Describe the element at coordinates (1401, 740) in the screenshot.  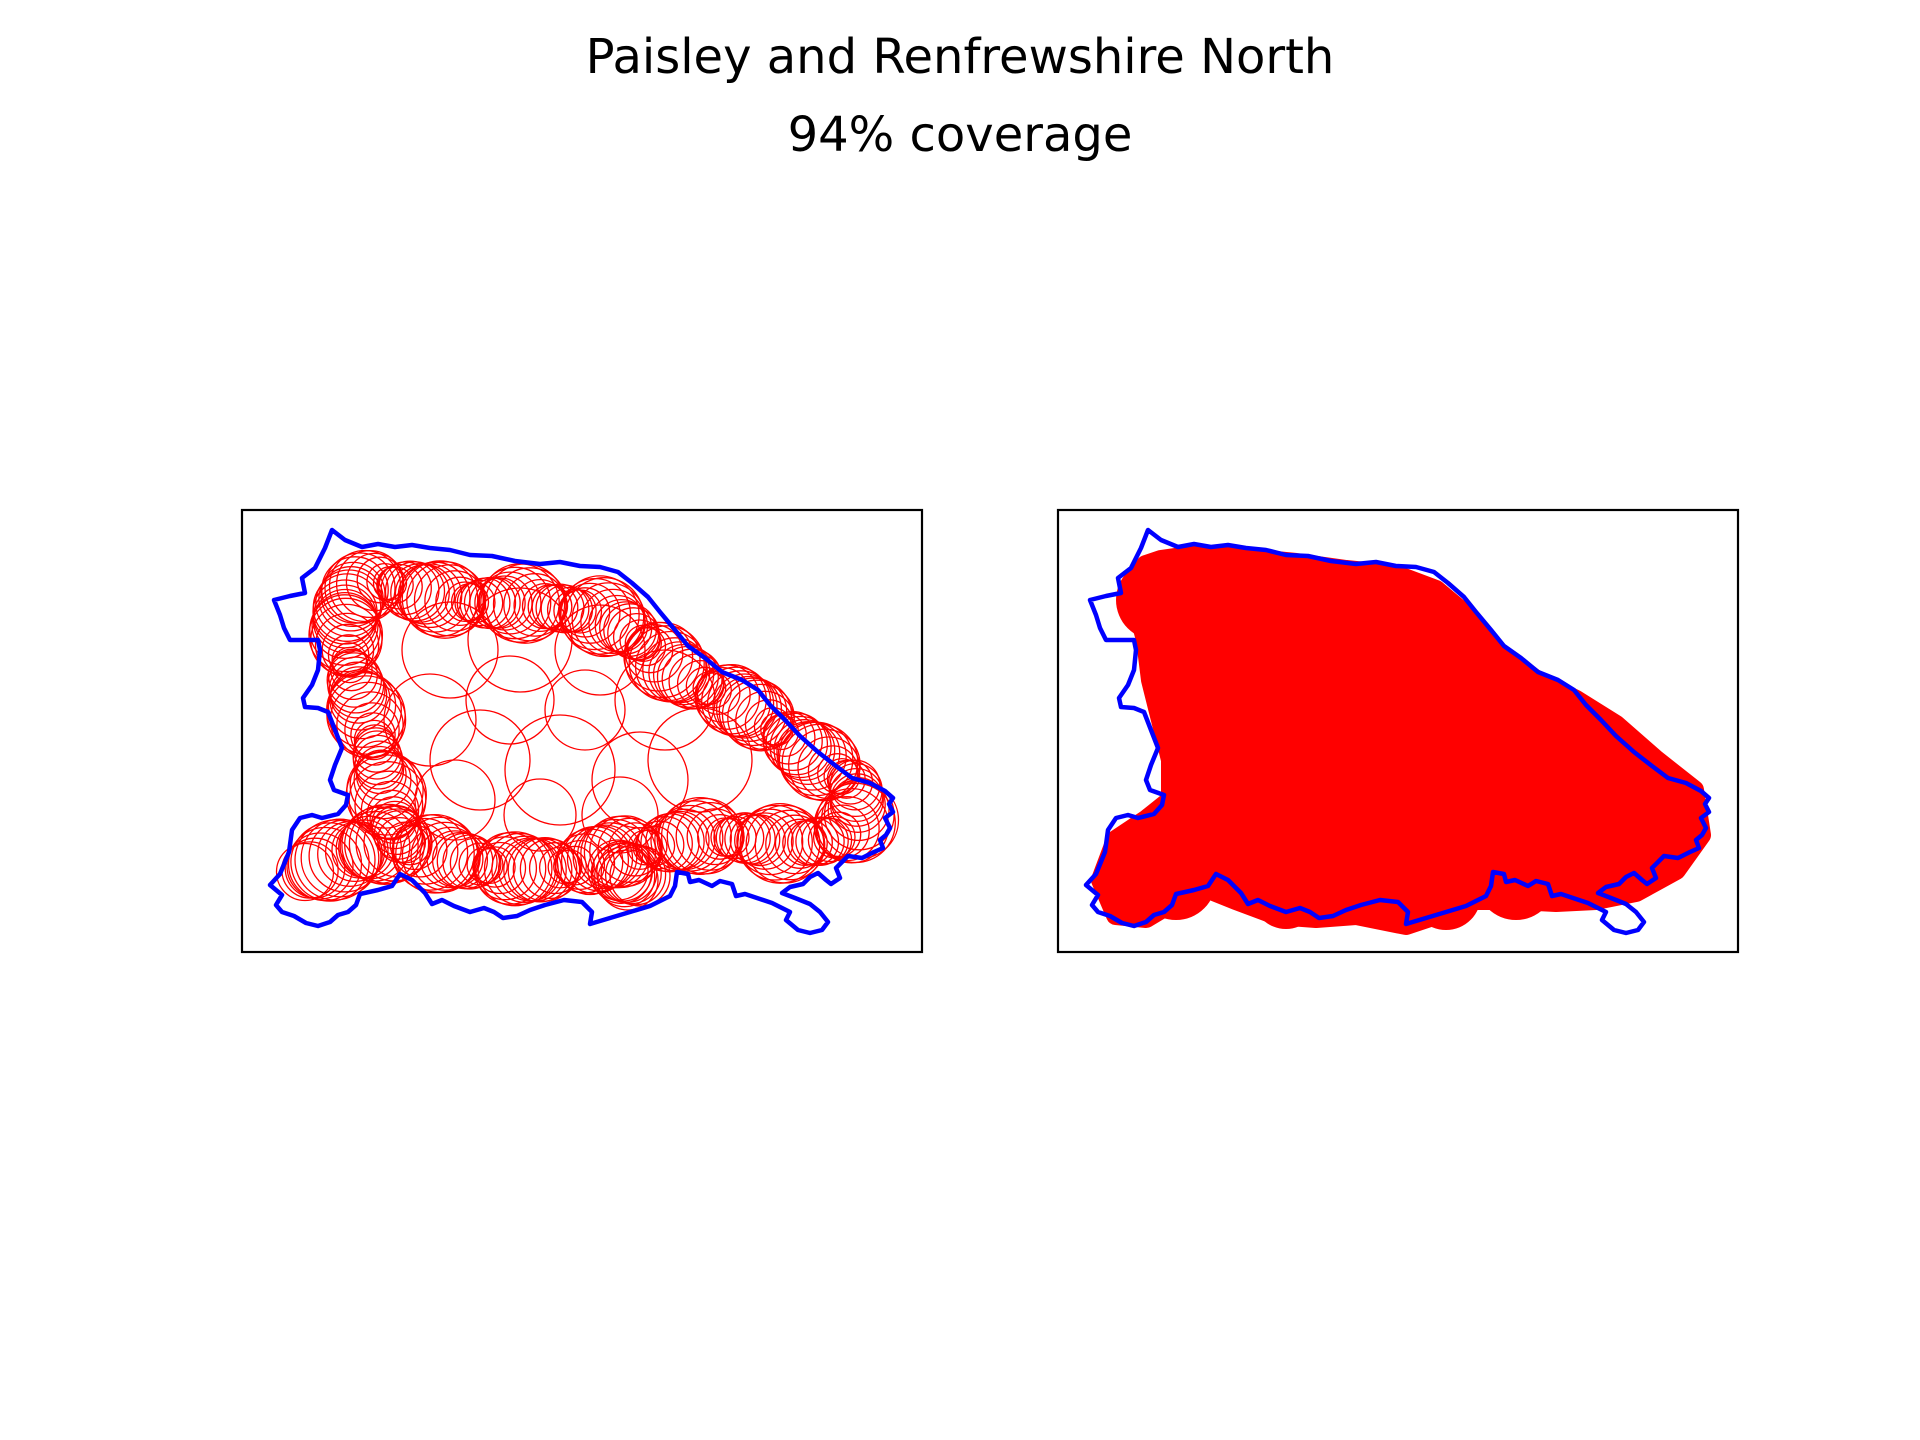
I see `coverage-union-layer` at that location.